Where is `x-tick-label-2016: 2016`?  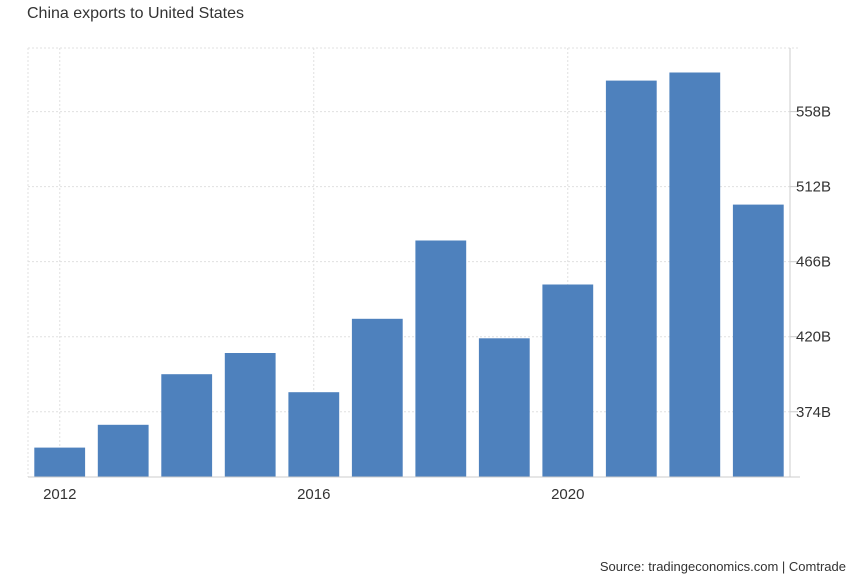 x-tick-label-2016: 2016 is located at coordinates (313, 494).